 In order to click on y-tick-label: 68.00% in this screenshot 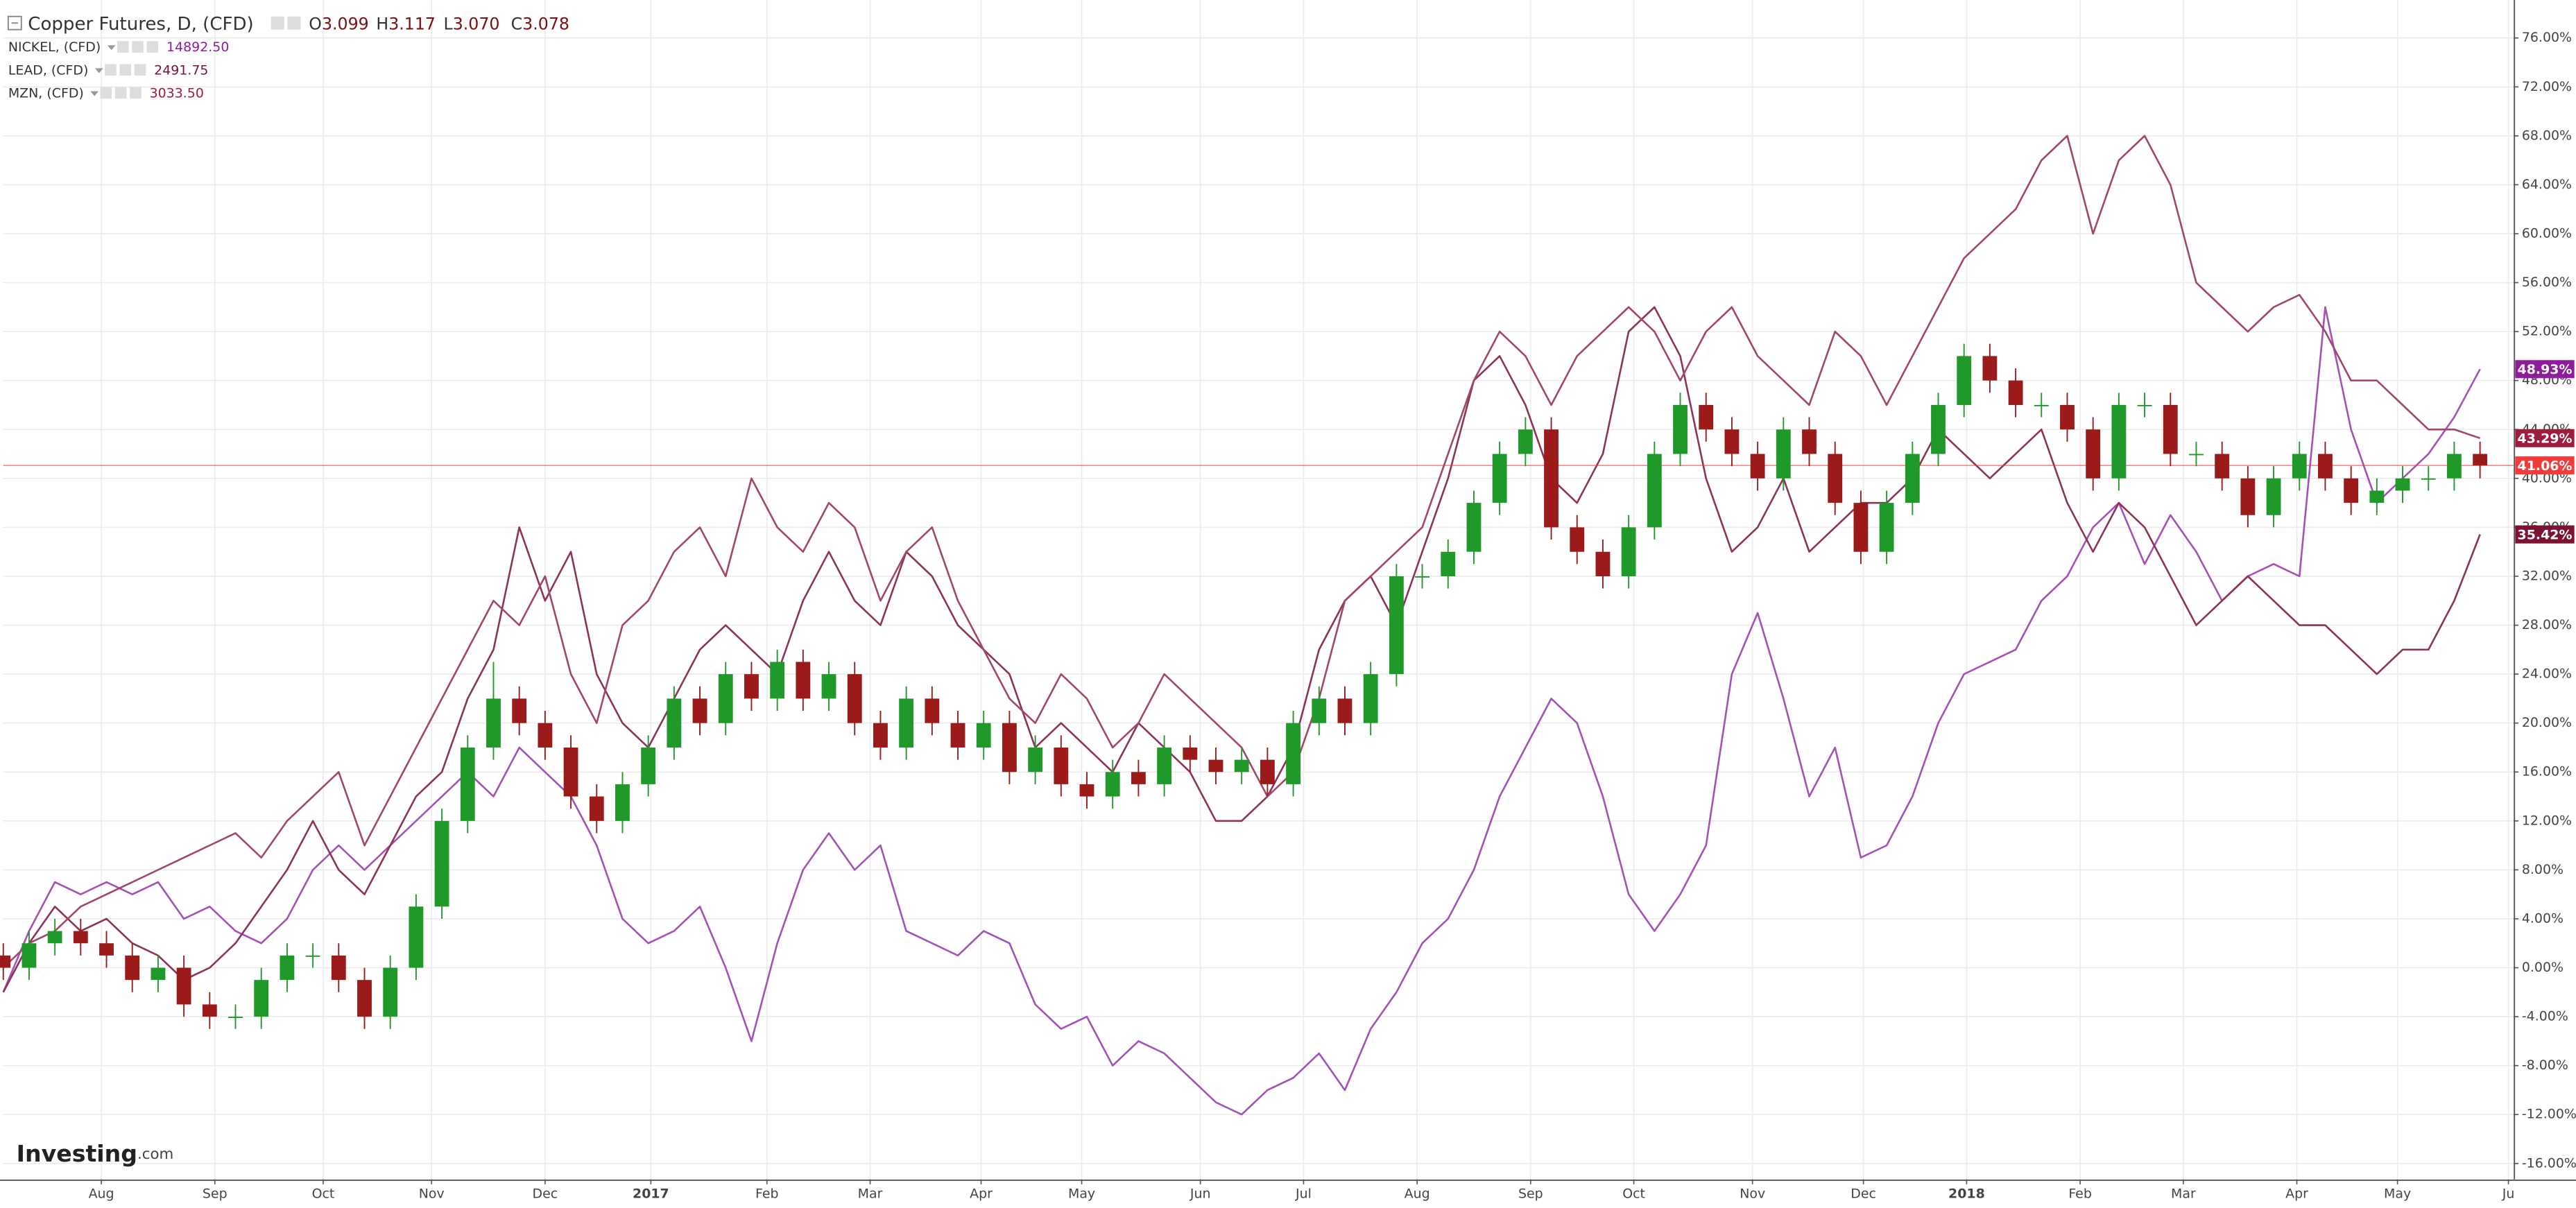, I will do `click(2547, 135)`.